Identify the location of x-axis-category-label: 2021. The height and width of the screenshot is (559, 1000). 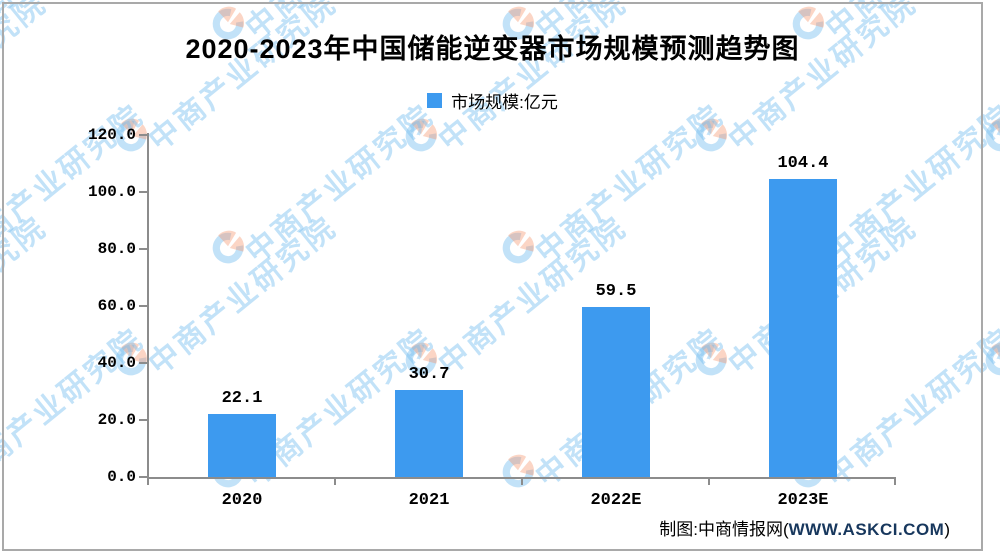
(429, 500).